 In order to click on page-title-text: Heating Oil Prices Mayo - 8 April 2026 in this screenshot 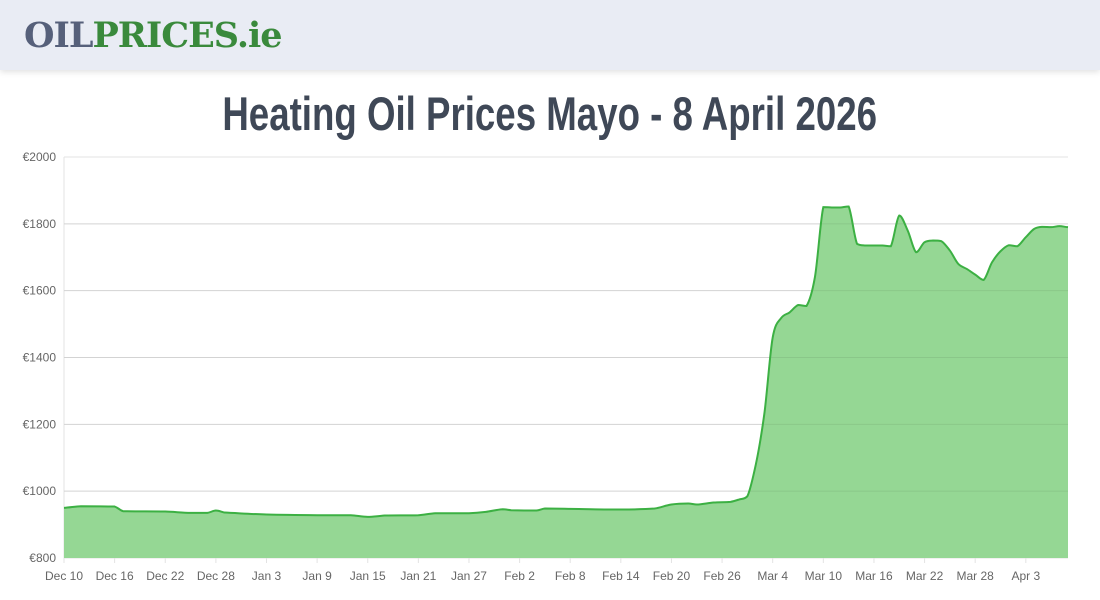, I will do `click(550, 113)`.